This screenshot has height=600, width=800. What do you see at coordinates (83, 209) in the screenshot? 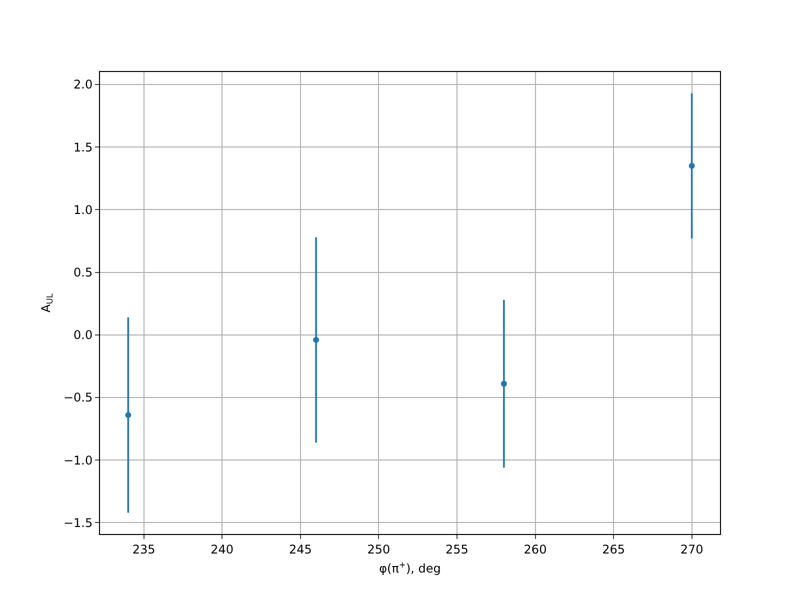
I see `y-tick-label: 1.0` at bounding box center [83, 209].